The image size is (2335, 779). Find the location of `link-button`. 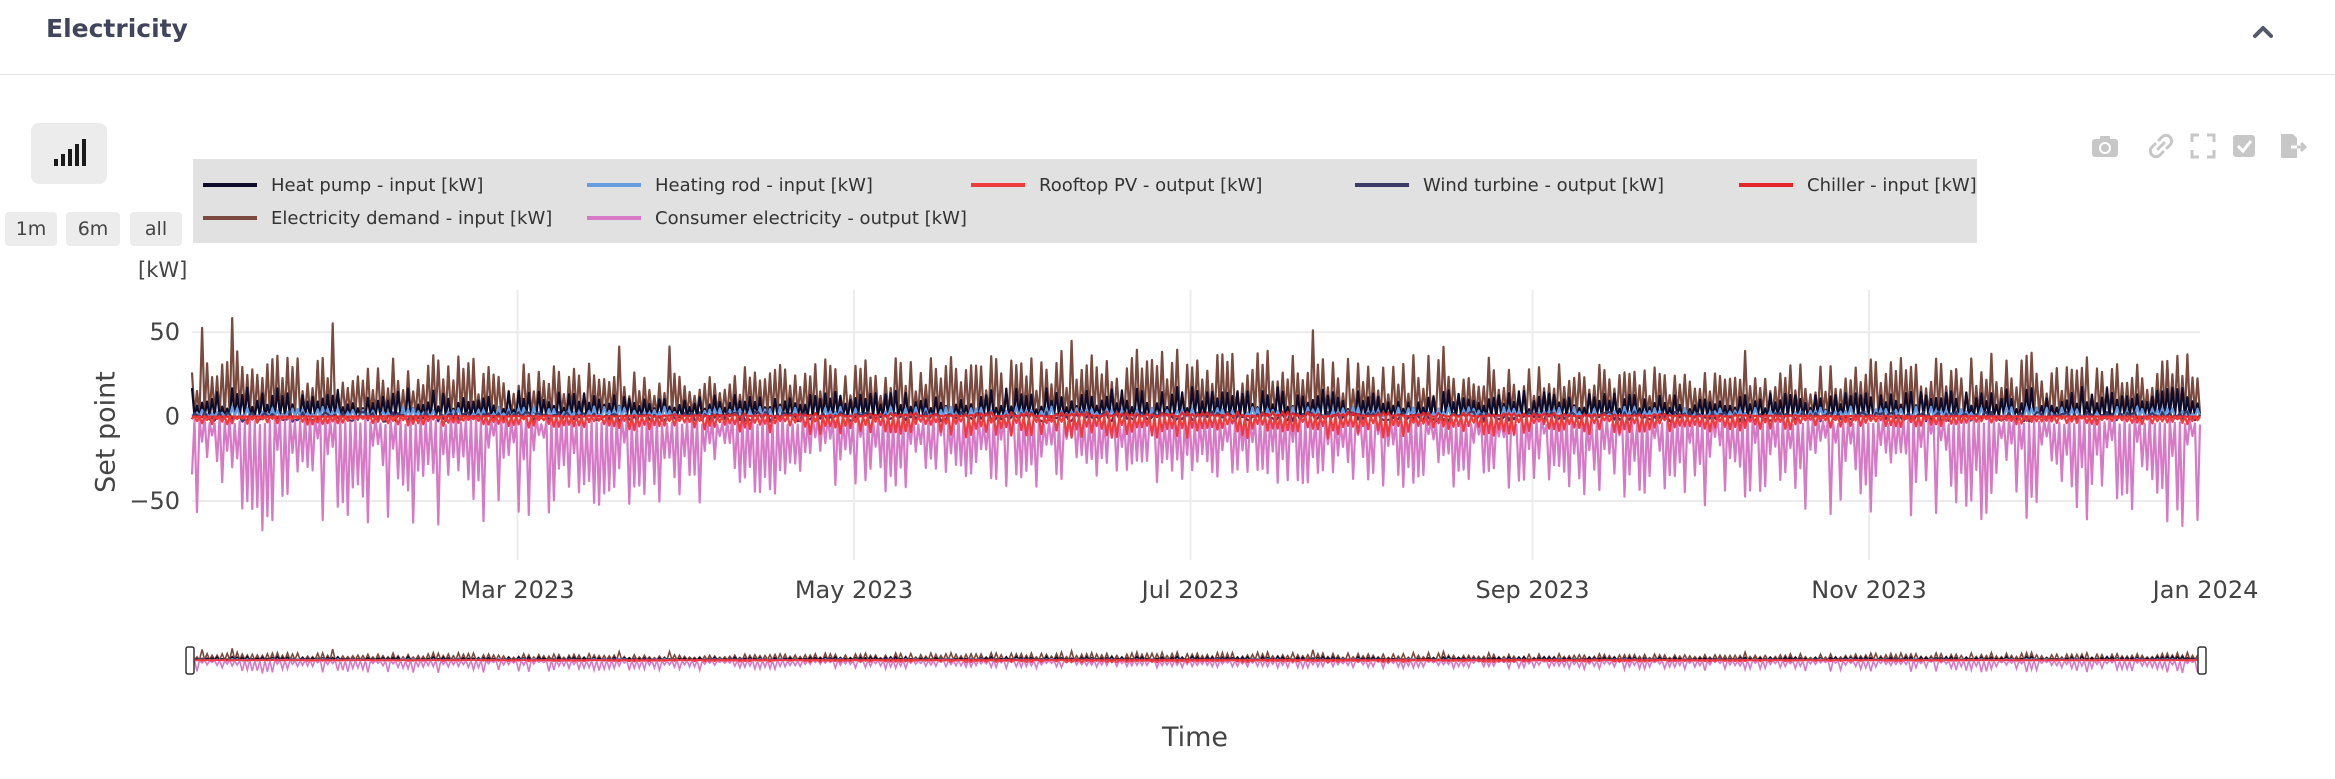

link-button is located at coordinates (2161, 146).